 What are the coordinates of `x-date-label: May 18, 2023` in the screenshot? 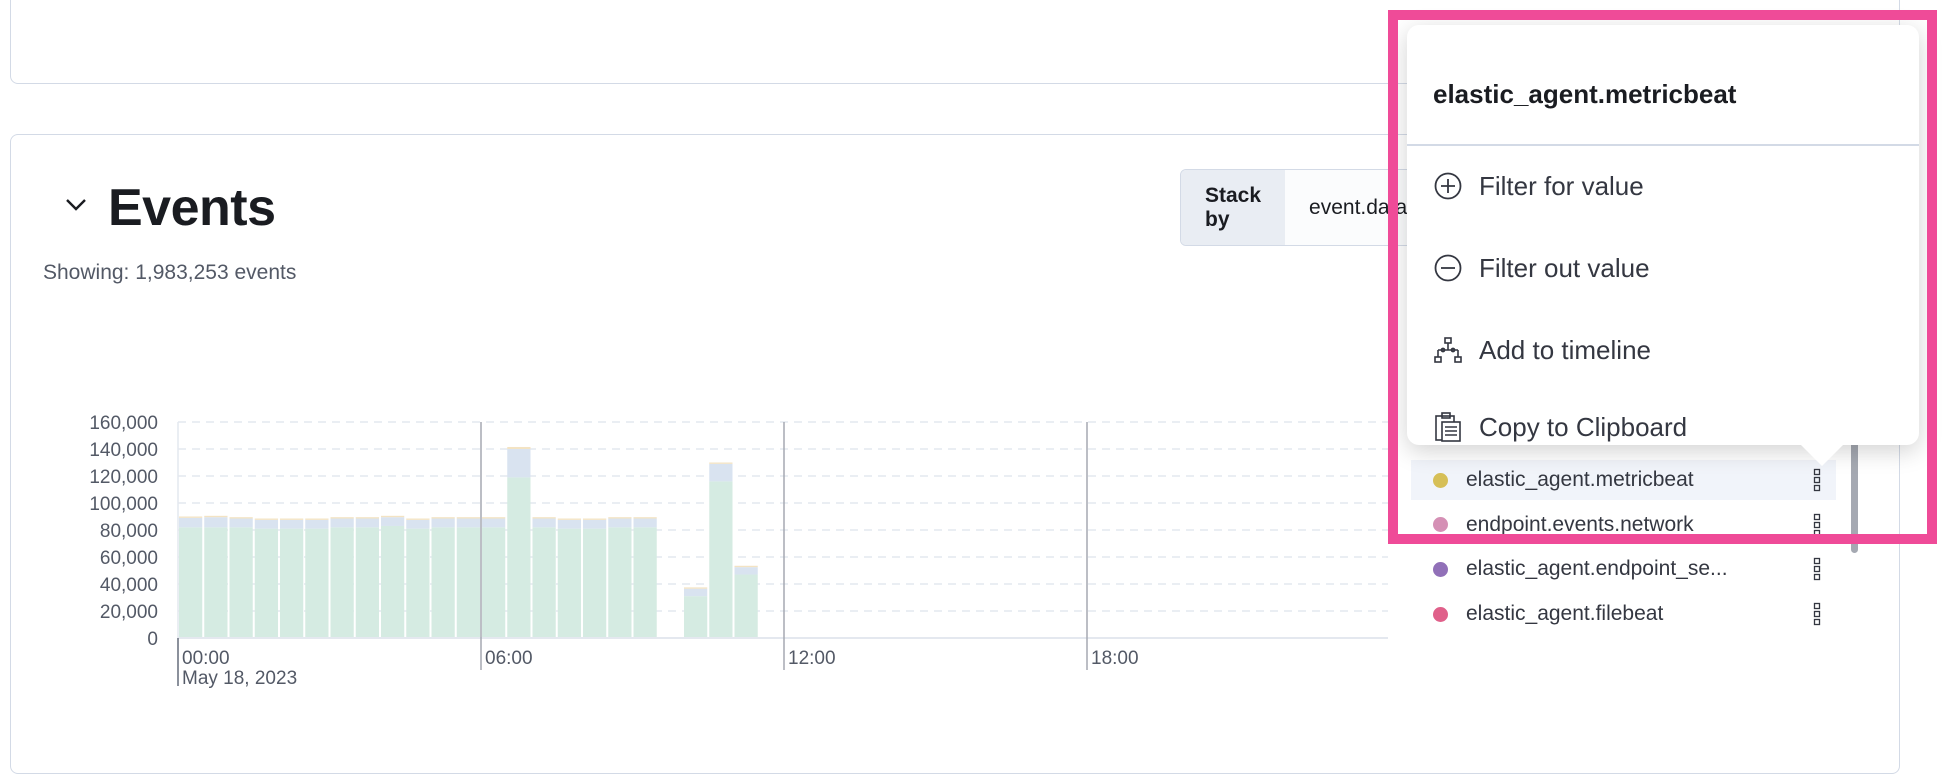 It's located at (239, 678).